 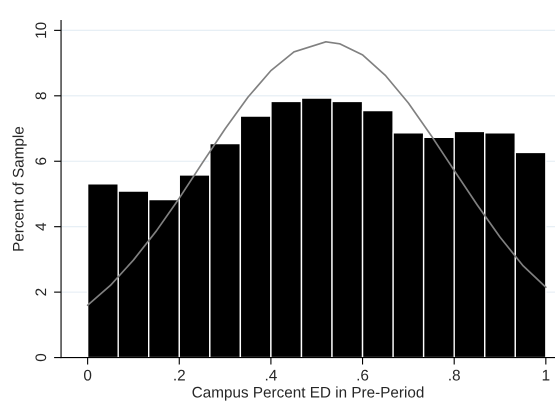 What do you see at coordinates (179, 375) in the screenshot?
I see `x-tick-label: .2` at bounding box center [179, 375].